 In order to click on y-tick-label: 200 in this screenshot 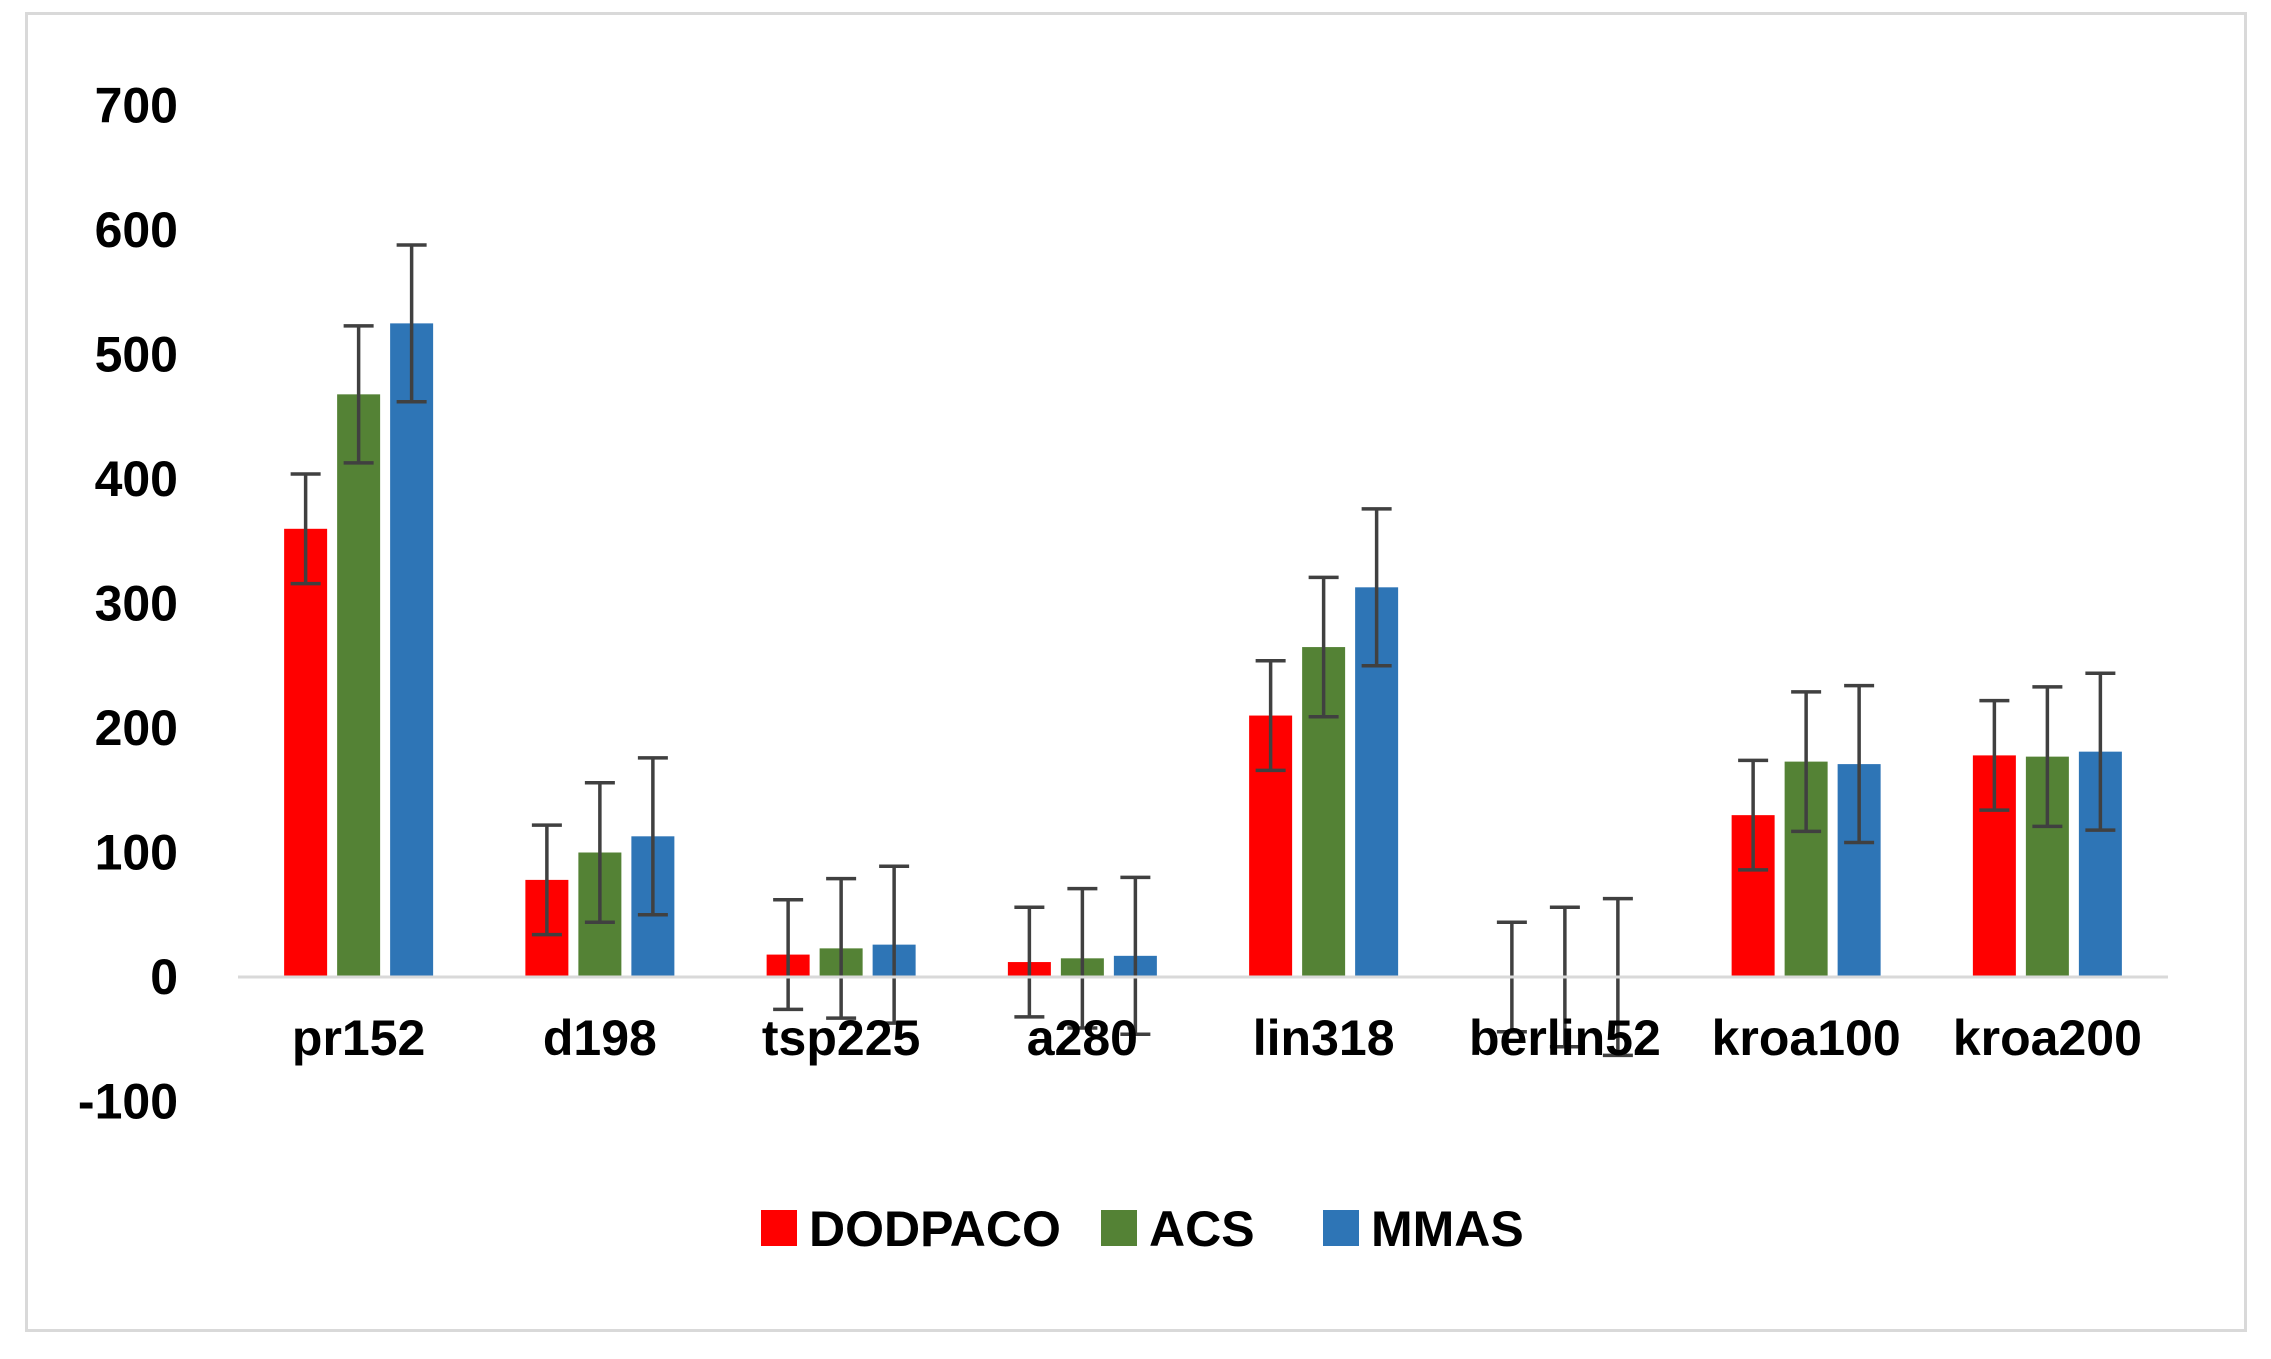, I will do `click(136, 728)`.